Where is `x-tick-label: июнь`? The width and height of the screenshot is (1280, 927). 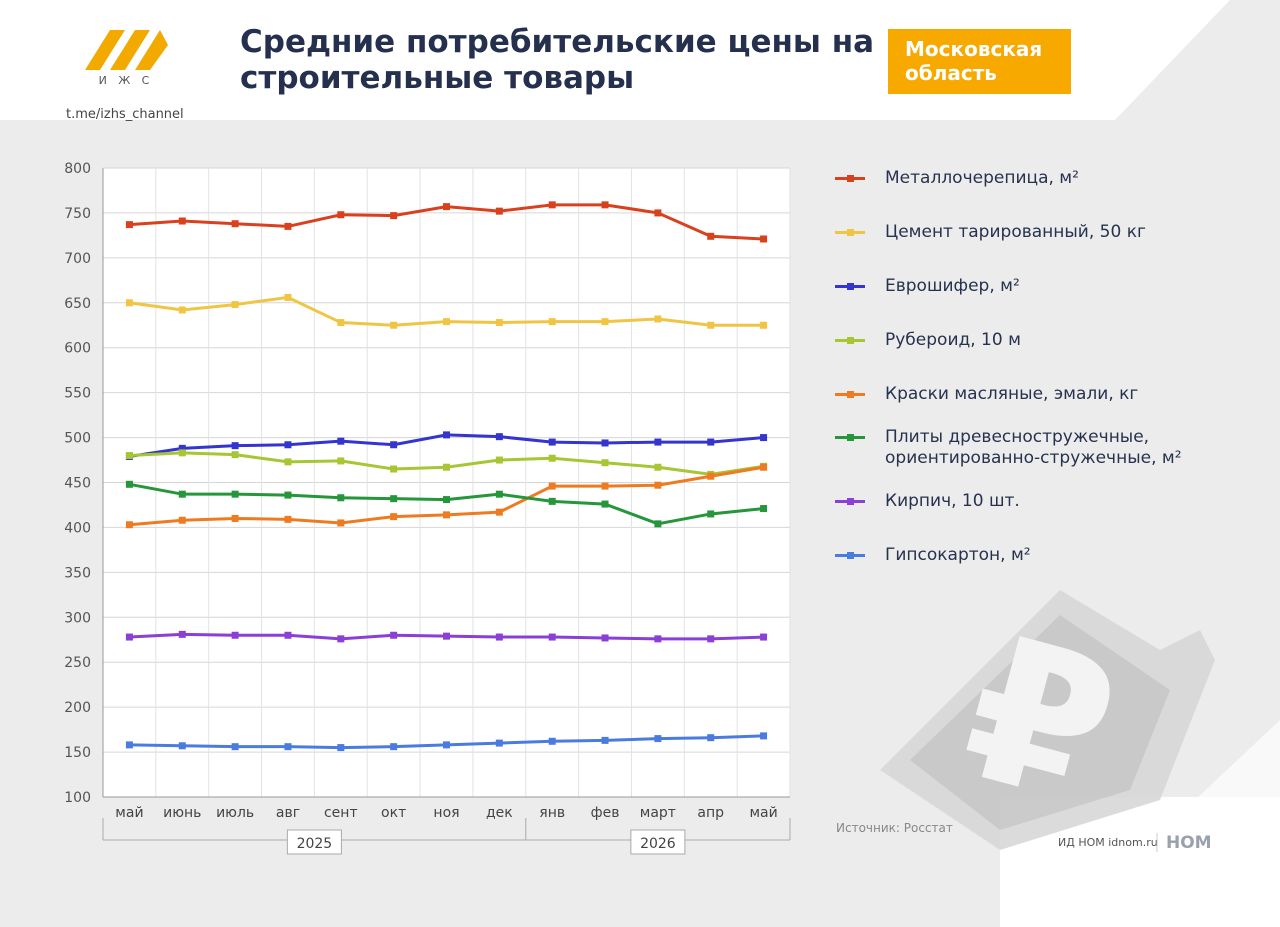 x-tick-label: июнь is located at coordinates (182, 813).